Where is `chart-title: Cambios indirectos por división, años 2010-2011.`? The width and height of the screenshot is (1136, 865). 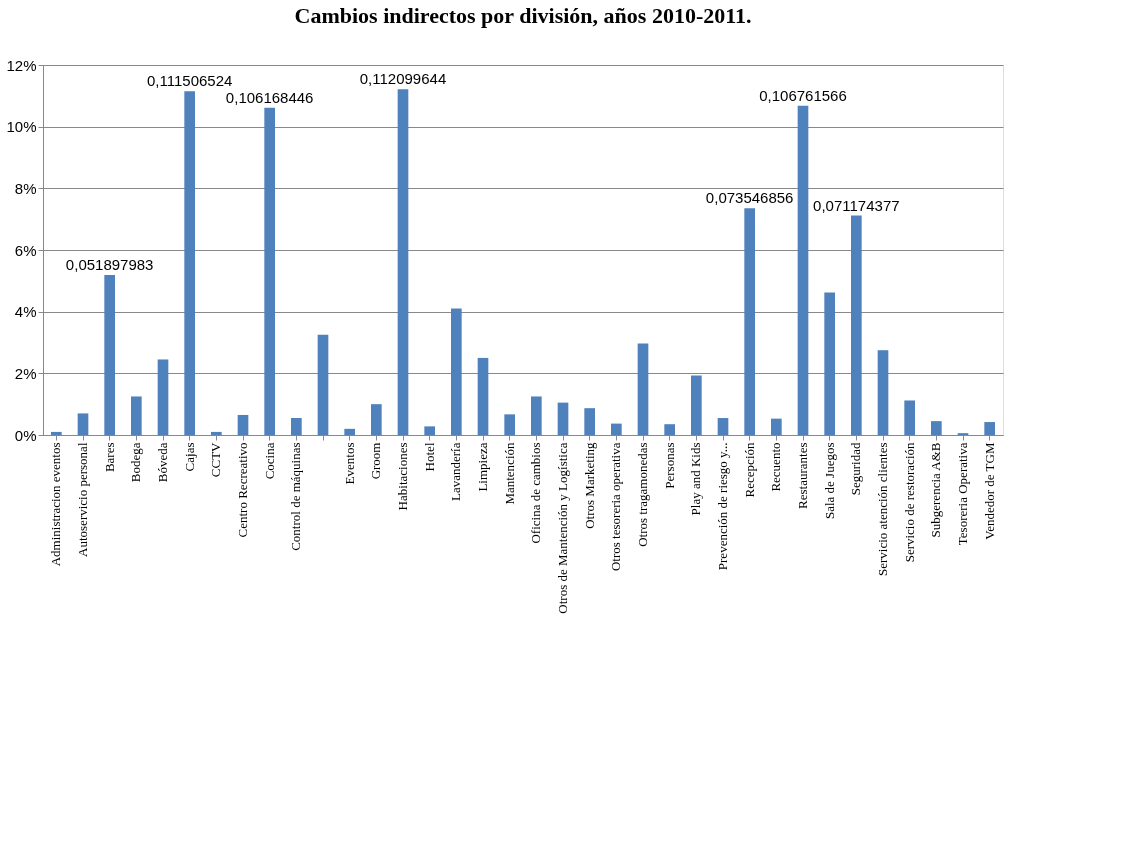 chart-title: Cambios indirectos por división, años 2010-2011. is located at coordinates (523, 15).